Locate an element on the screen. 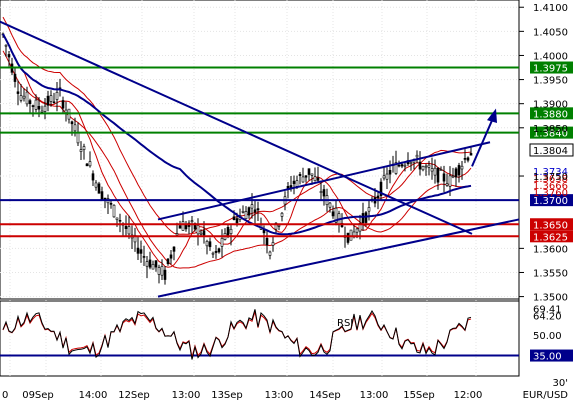  last-price-bg is located at coordinates (551, 150).